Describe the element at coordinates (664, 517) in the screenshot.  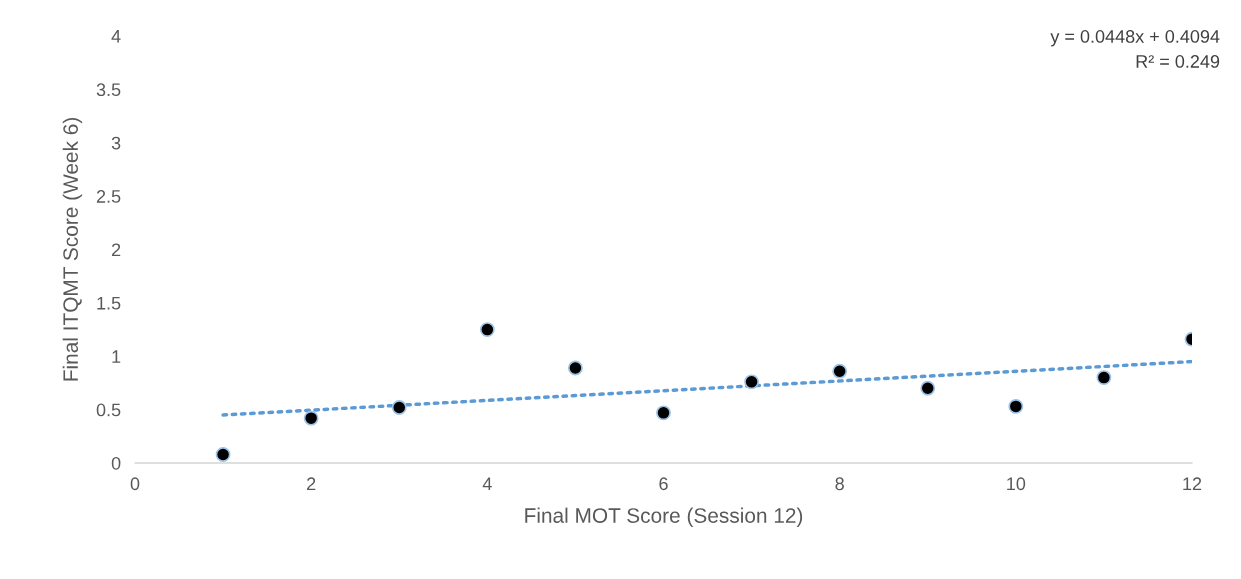
I see `x-axis-title: Final MOT Score (Session 12)` at that location.